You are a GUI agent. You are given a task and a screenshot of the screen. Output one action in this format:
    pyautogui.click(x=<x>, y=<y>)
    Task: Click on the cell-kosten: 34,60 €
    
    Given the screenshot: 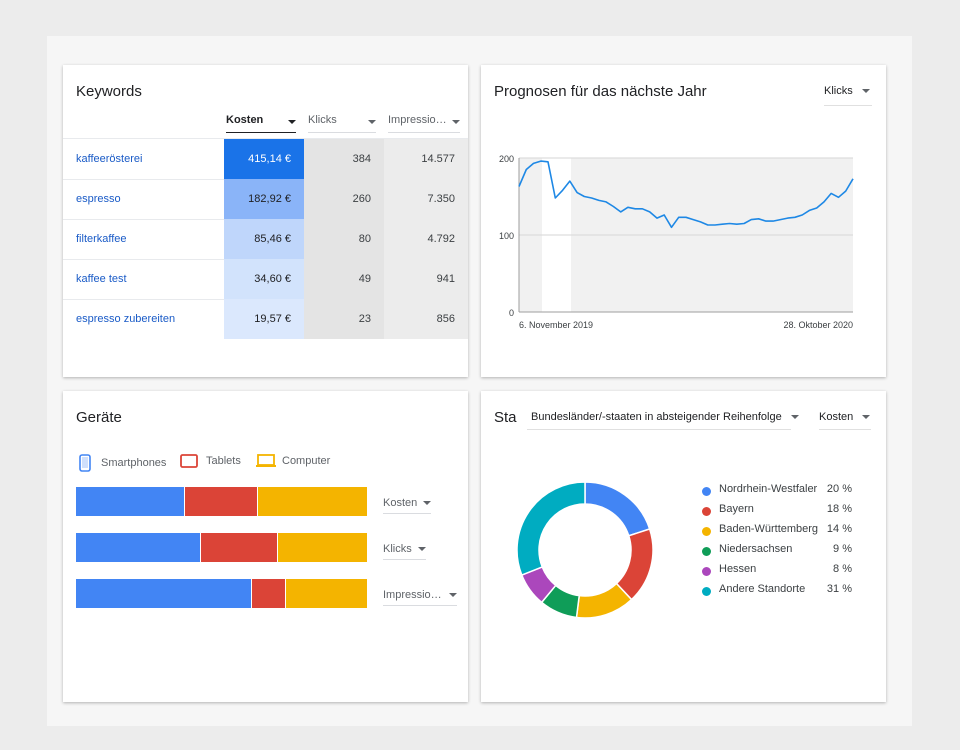 What is the action you would take?
    pyautogui.click(x=264, y=279)
    